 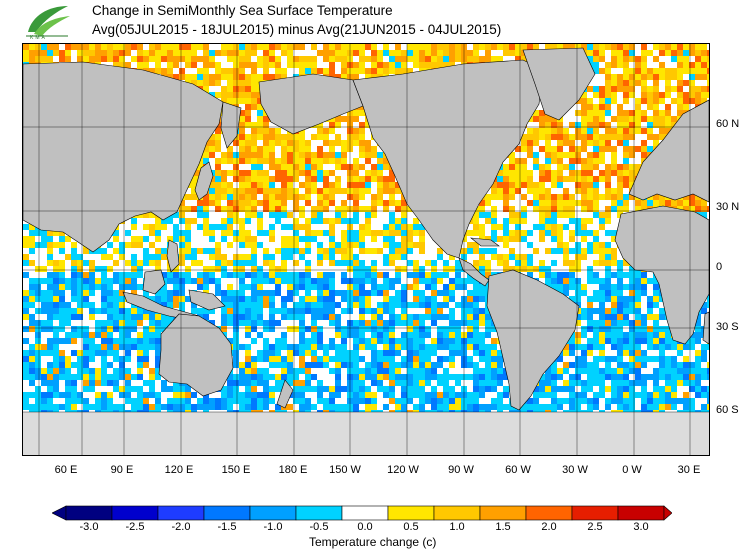 I want to click on land-alaska, so click(x=311, y=104).